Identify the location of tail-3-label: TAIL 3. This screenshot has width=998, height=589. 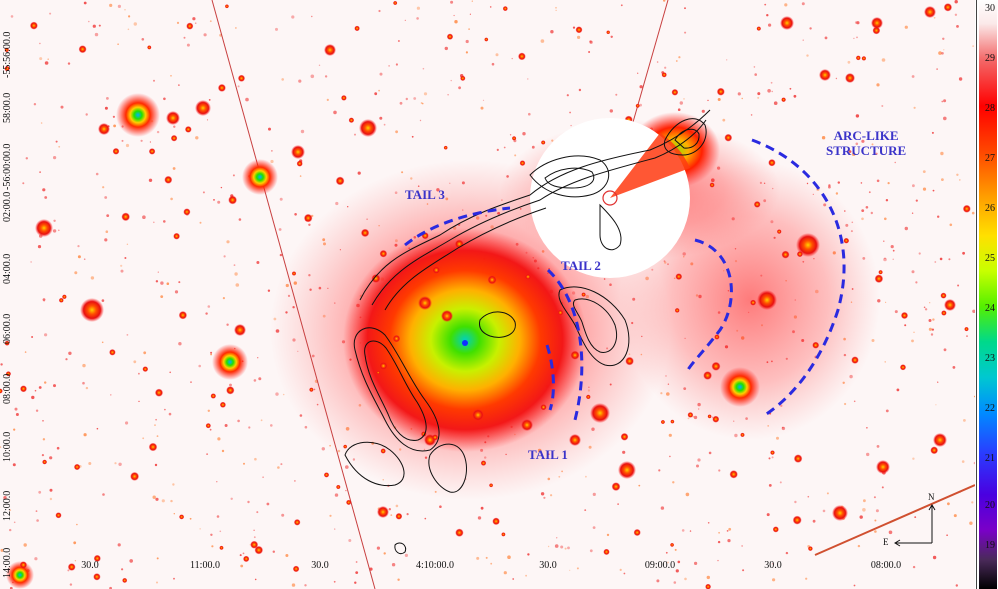
(425, 194).